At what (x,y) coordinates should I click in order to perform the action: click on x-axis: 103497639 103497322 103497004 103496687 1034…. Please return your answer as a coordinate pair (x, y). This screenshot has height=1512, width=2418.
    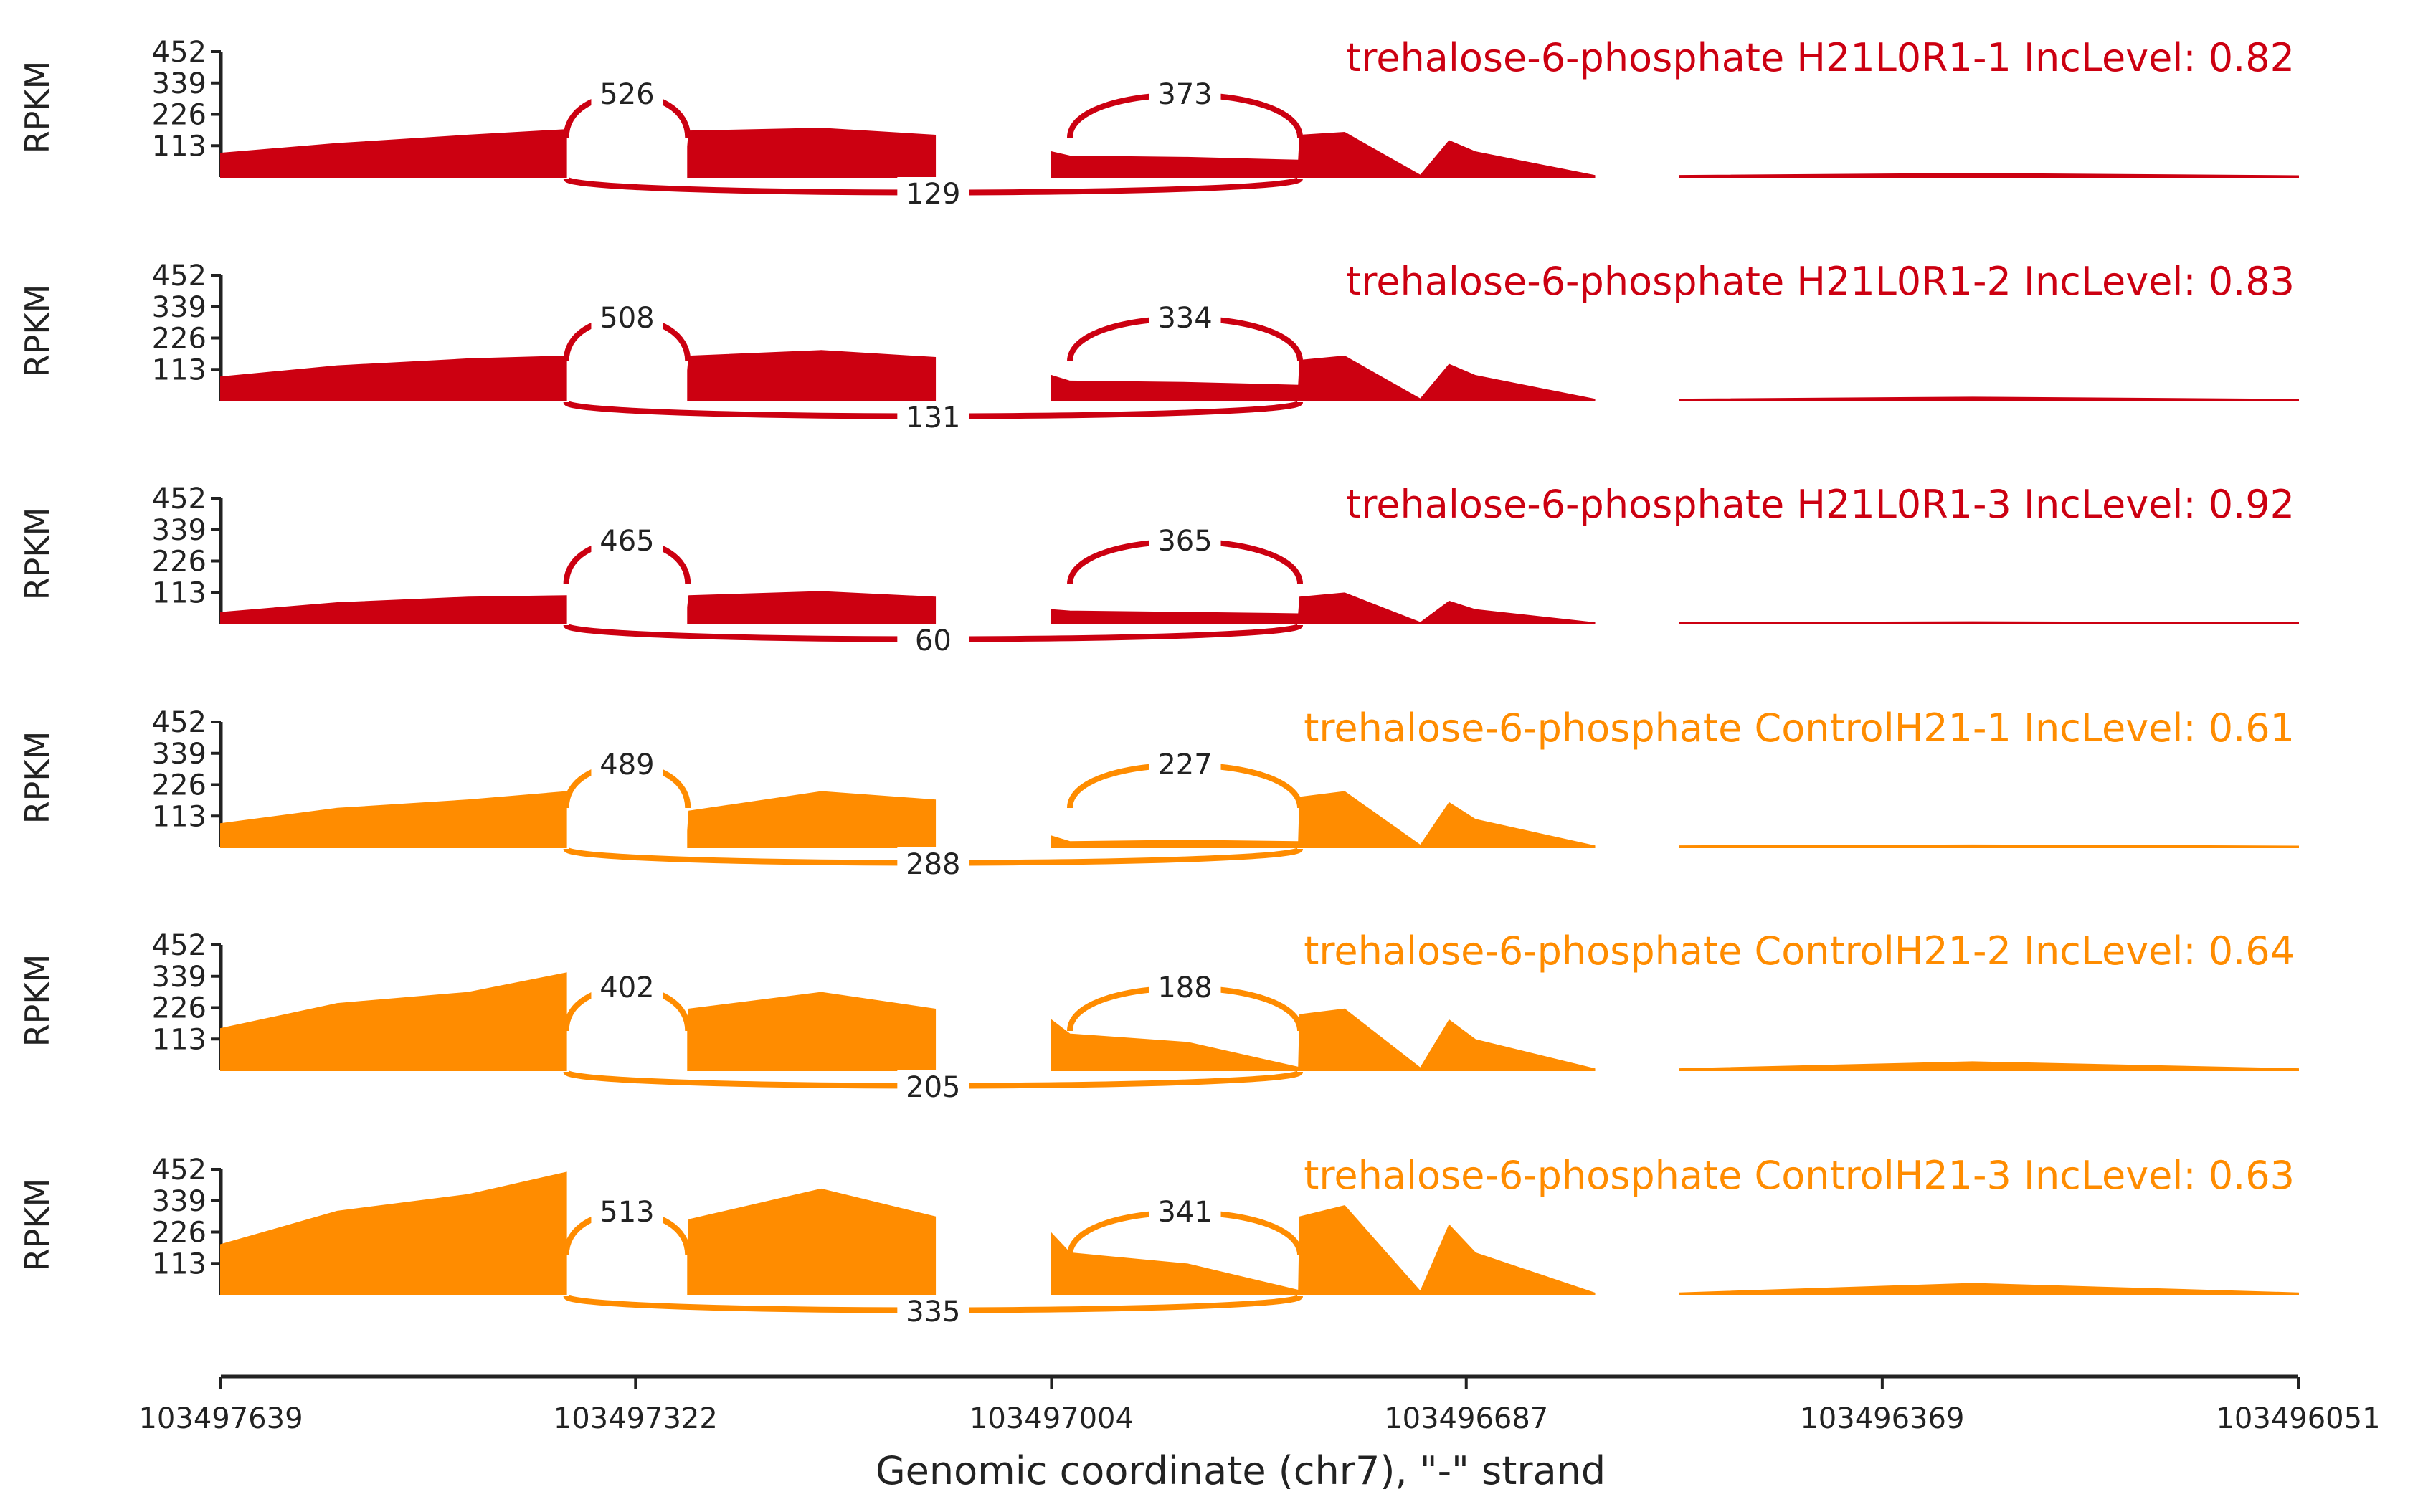
    Looking at the image, I should click on (1259, 1433).